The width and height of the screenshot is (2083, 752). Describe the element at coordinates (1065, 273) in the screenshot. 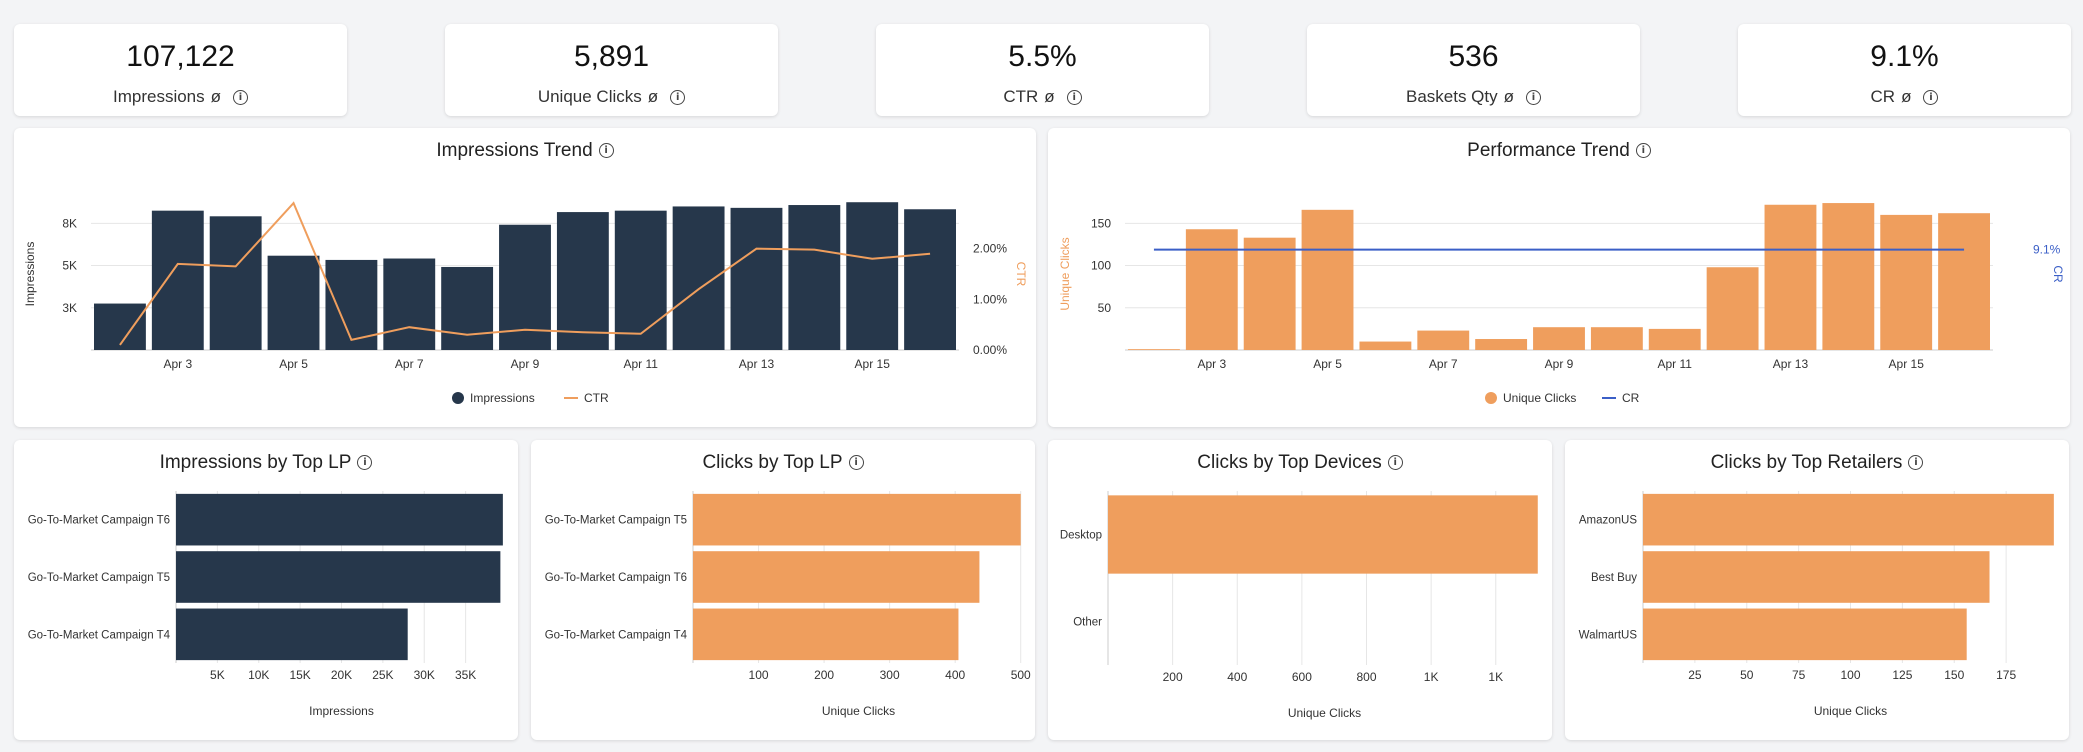

I see `y-axis-label: Unique Clicks` at that location.